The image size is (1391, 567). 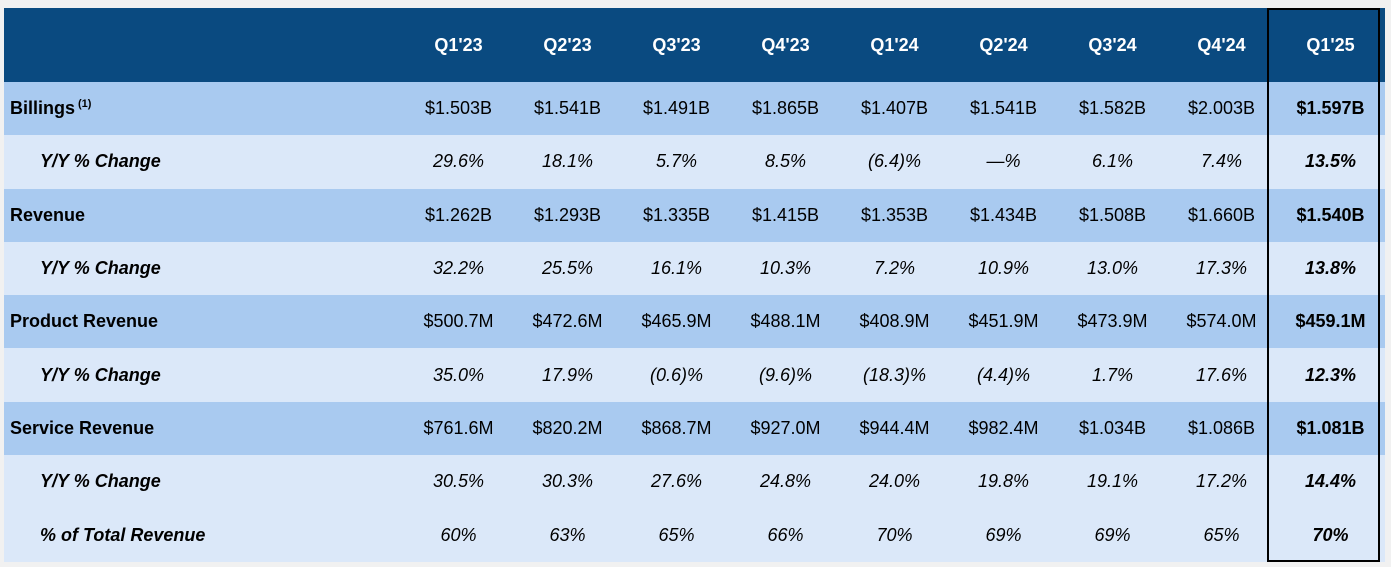 What do you see at coordinates (1330, 268) in the screenshot?
I see `value-cell-highlighted: 13.8%` at bounding box center [1330, 268].